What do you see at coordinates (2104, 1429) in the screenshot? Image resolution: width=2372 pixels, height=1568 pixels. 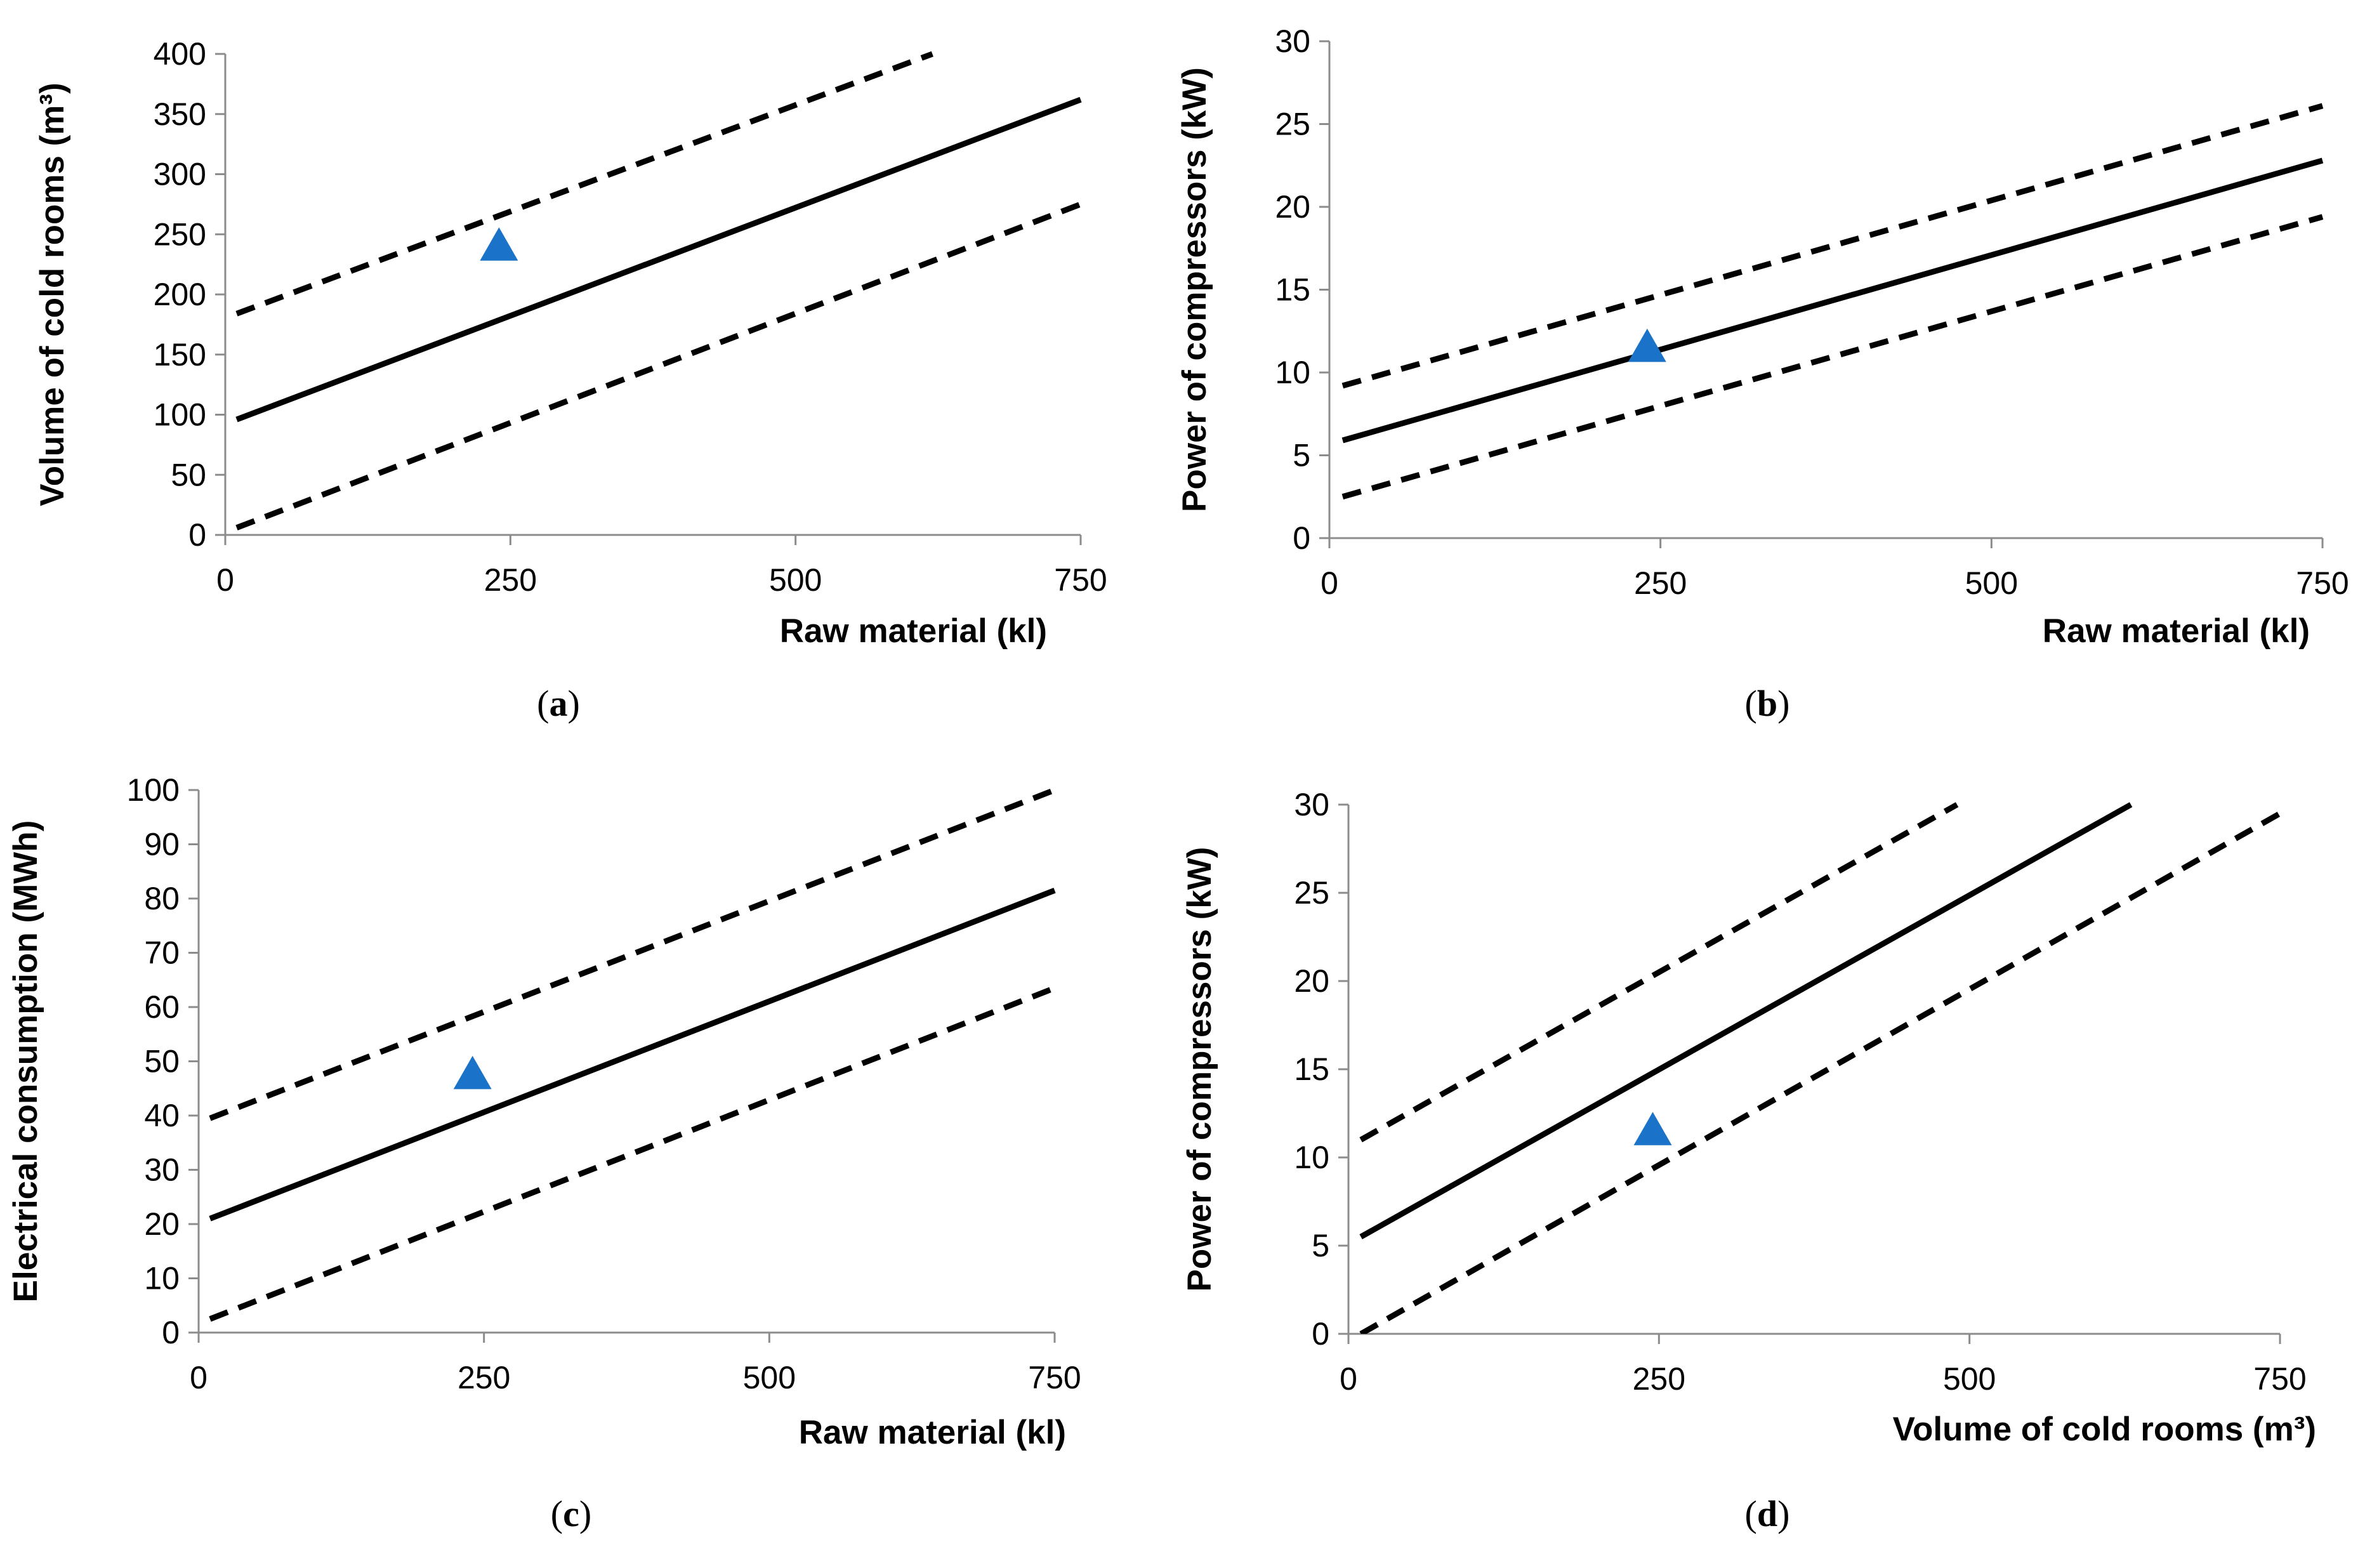 I see `x-axis-title: Volume of cold rooms (m³)` at bounding box center [2104, 1429].